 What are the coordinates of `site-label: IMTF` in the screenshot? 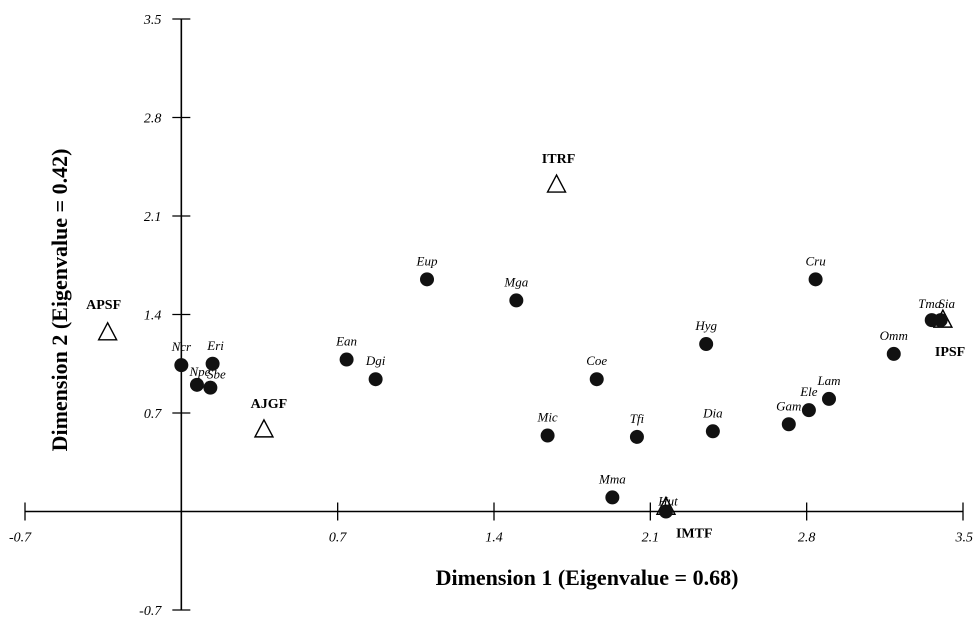 It's located at (694, 533).